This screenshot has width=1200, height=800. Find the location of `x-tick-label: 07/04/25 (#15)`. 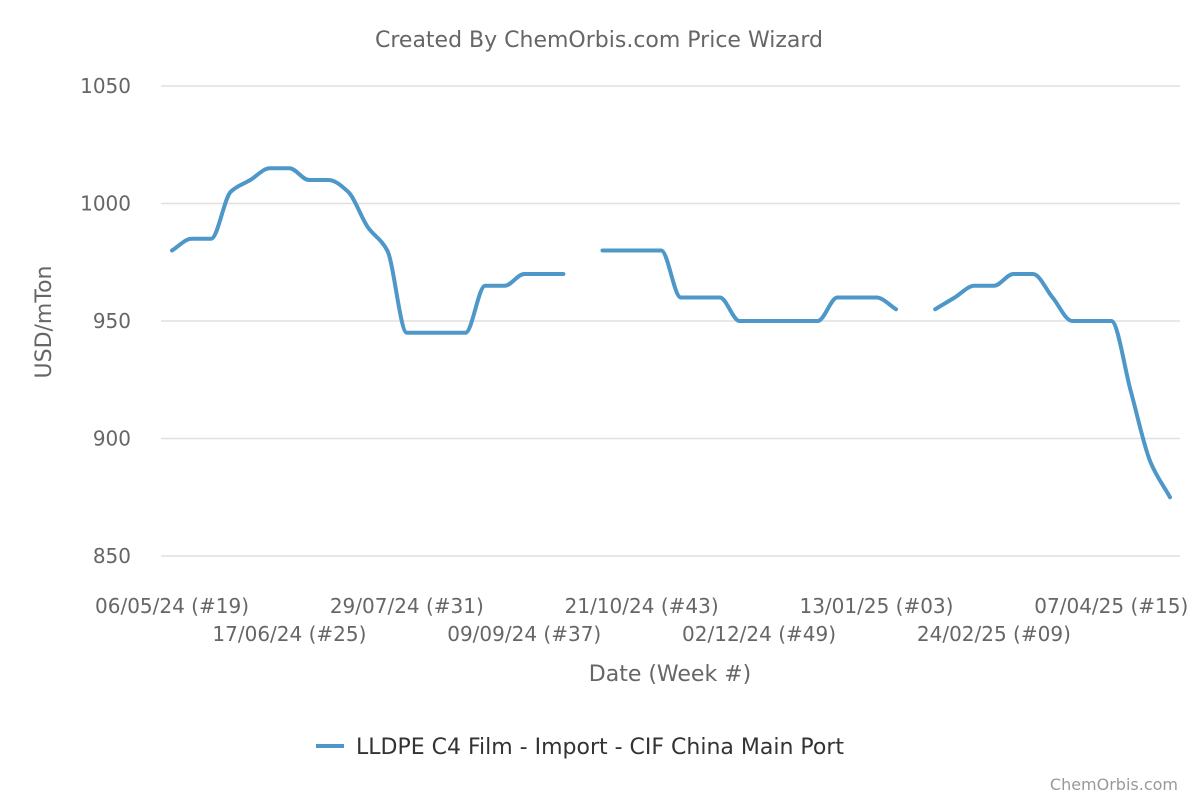

x-tick-label: 07/04/25 (#15) is located at coordinates (1111, 606).